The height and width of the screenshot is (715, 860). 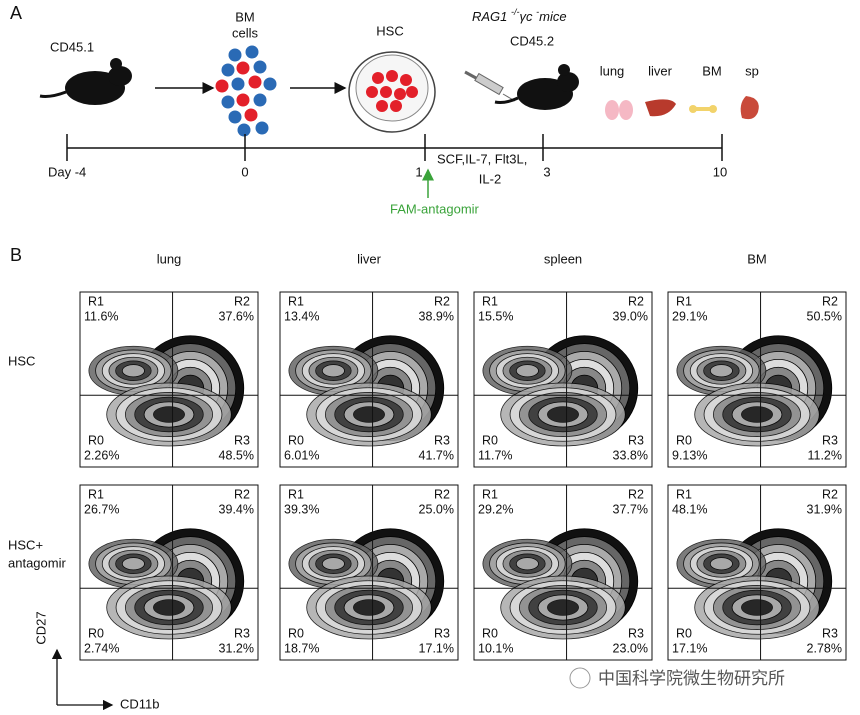 What do you see at coordinates (824, 316) in the screenshot?
I see `gate-percent: 50.5%` at bounding box center [824, 316].